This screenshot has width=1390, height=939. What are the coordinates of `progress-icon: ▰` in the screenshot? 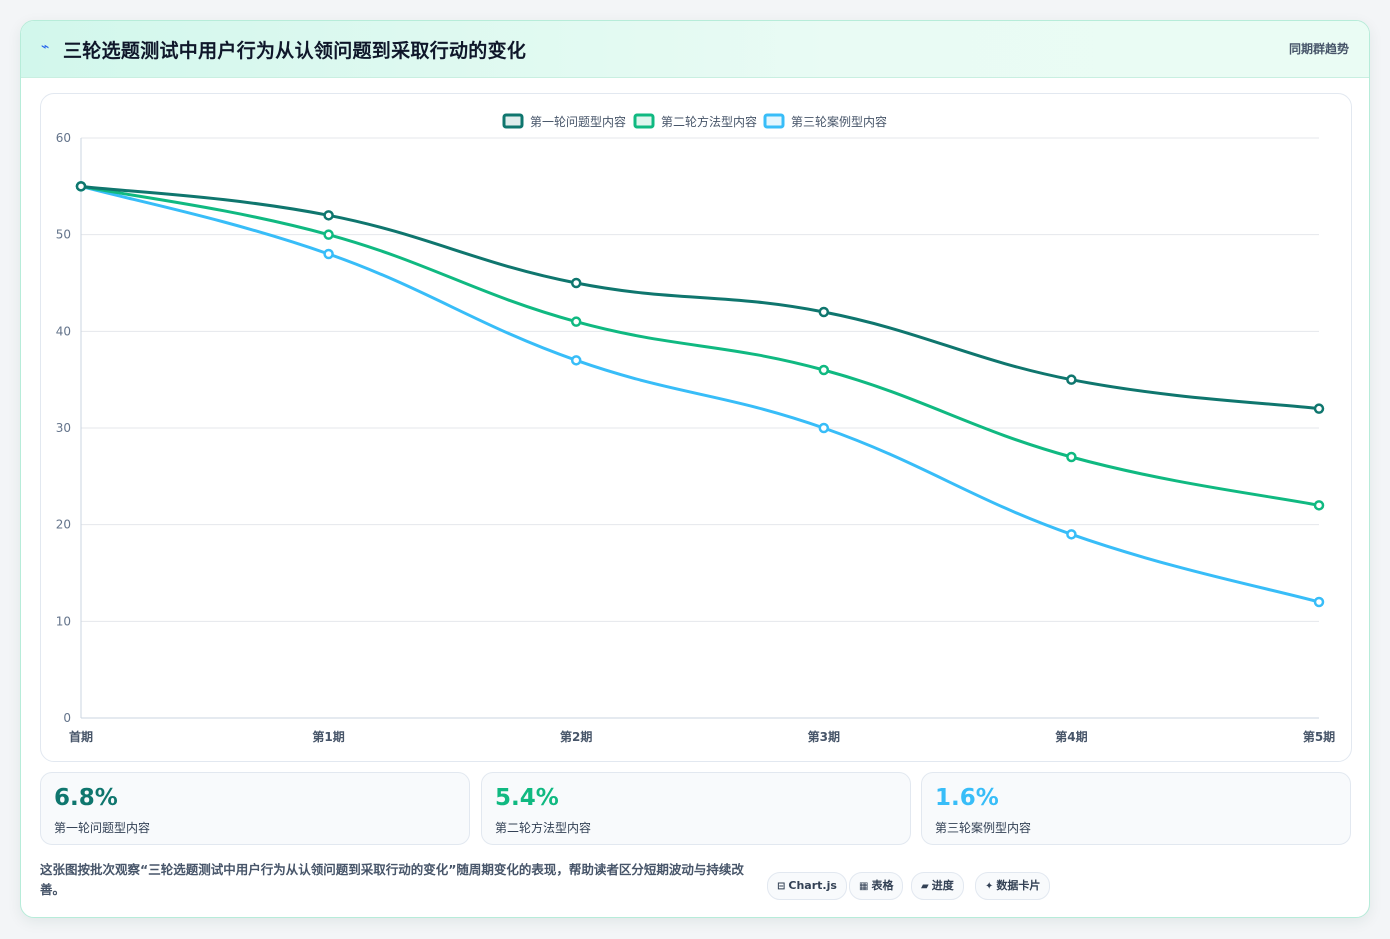 It's located at (925, 886).